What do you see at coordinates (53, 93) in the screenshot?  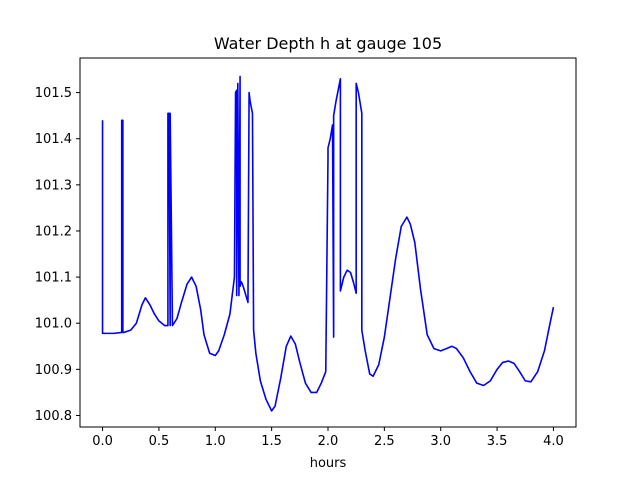 I see `y-tick-label: 101.5` at bounding box center [53, 93].